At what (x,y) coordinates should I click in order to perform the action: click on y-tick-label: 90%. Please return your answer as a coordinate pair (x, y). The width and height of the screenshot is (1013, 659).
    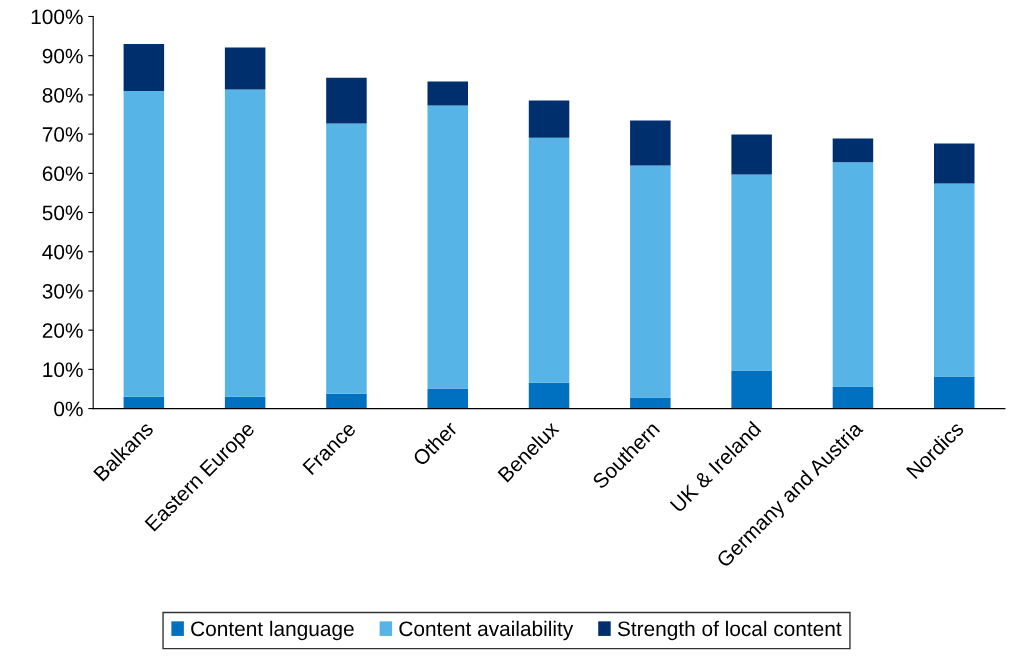
    Looking at the image, I should click on (62, 56).